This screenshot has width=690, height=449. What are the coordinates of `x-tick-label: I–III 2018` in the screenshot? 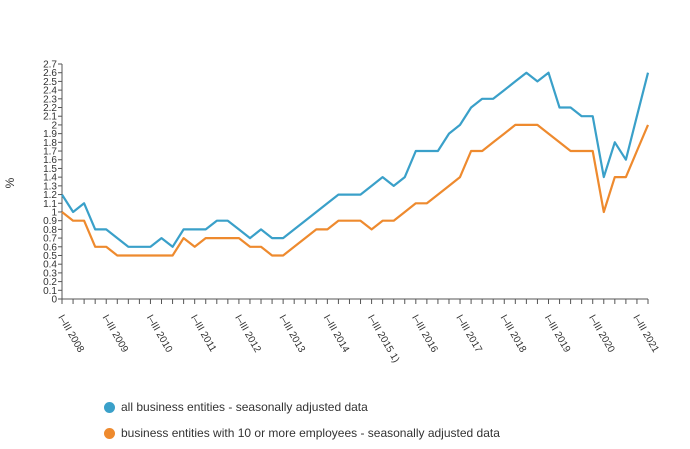 It's located at (513, 334).